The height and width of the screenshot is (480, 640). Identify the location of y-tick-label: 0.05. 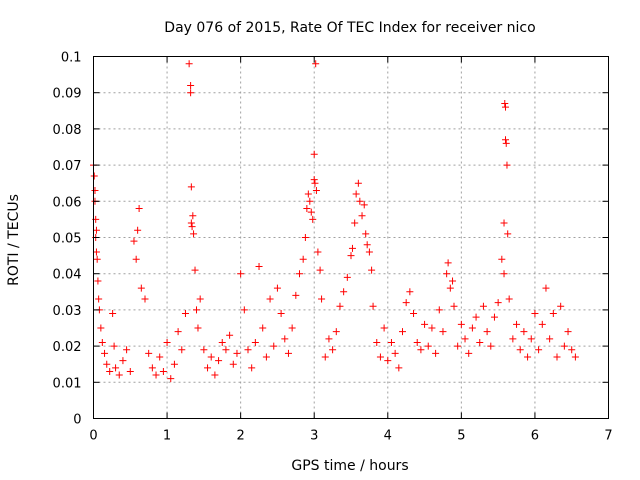
(67, 239).